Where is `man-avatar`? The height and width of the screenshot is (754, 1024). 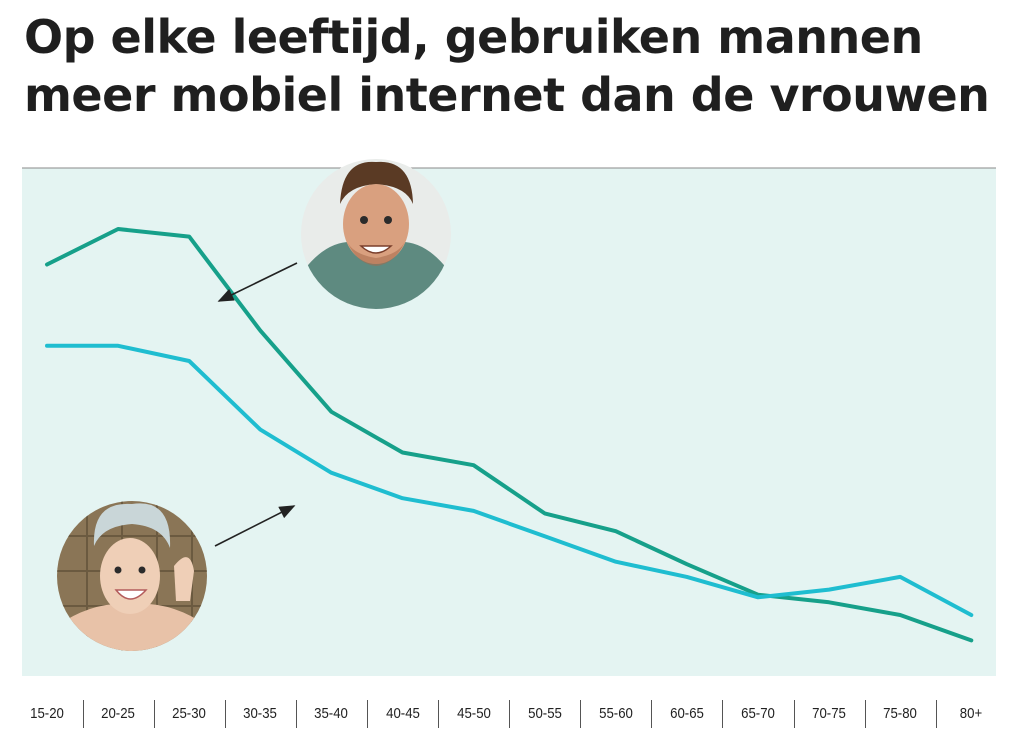 man-avatar is located at coordinates (376, 234).